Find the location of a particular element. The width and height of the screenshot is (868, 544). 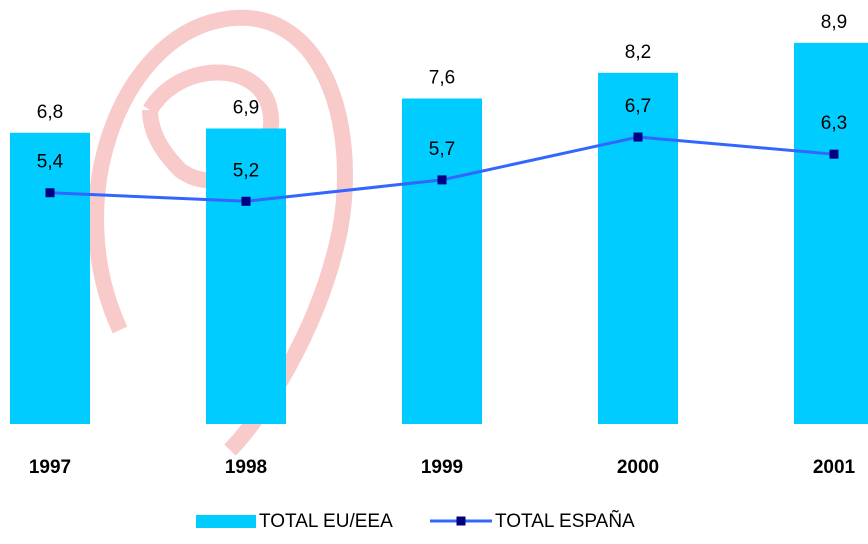

bar-value-label: 7,6 is located at coordinates (442, 78).